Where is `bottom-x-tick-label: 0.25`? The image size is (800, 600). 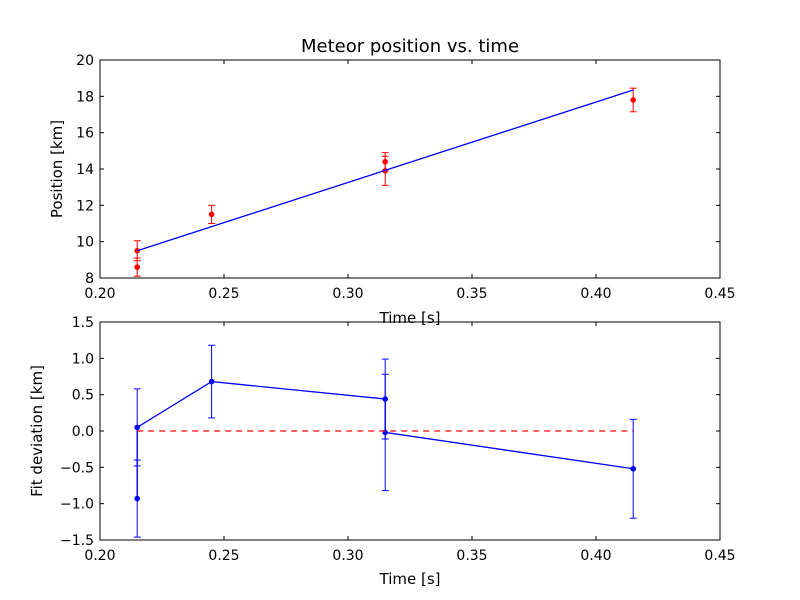
bottom-x-tick-label: 0.25 is located at coordinates (223, 556).